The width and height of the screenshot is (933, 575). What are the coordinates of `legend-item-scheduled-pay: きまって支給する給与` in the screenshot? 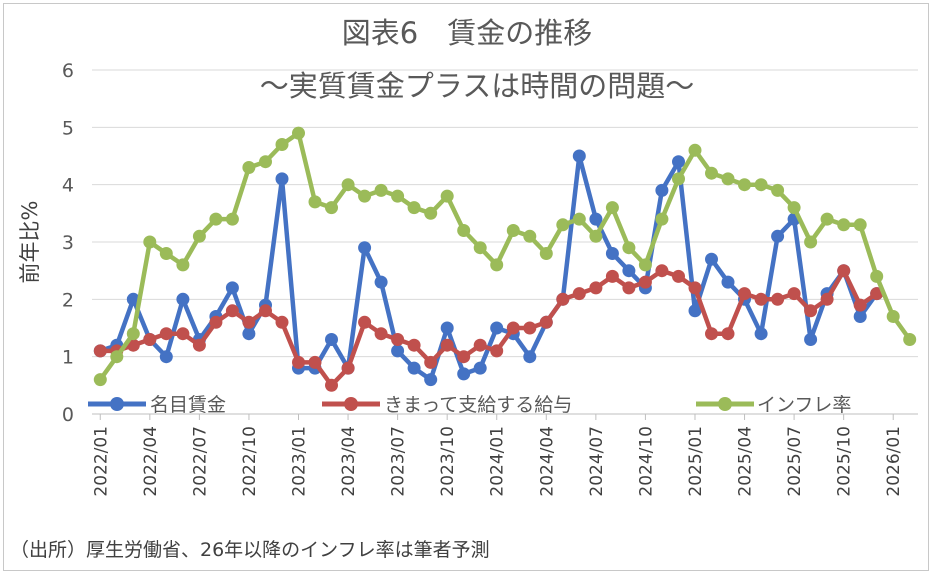 It's located at (447, 405).